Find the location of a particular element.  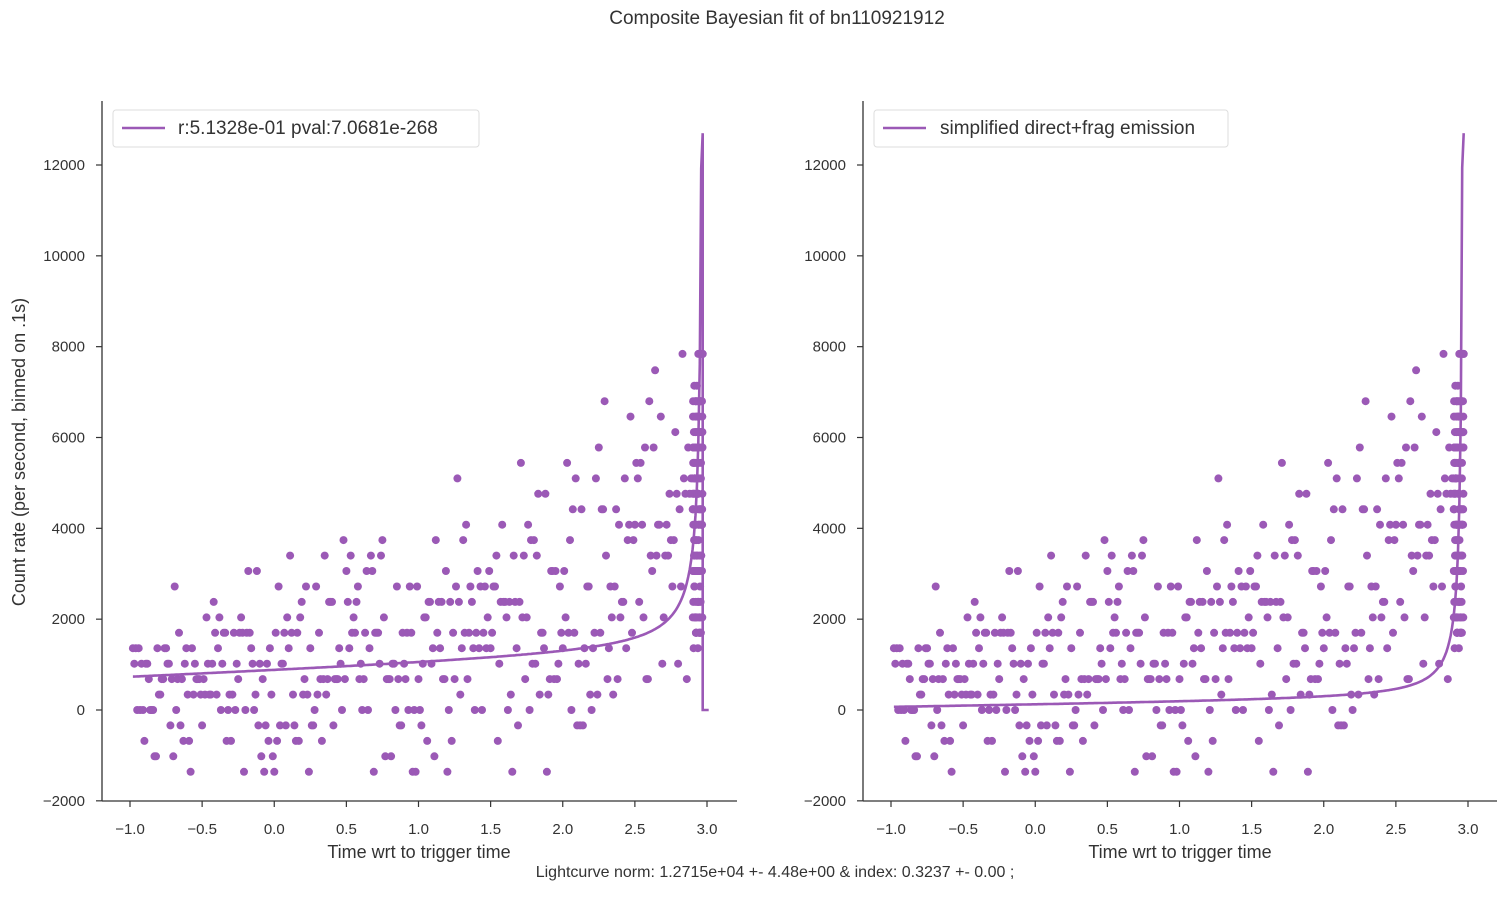

left-y-axis-label: Count rate (per second, binned on .1s) is located at coordinates (19, 452).